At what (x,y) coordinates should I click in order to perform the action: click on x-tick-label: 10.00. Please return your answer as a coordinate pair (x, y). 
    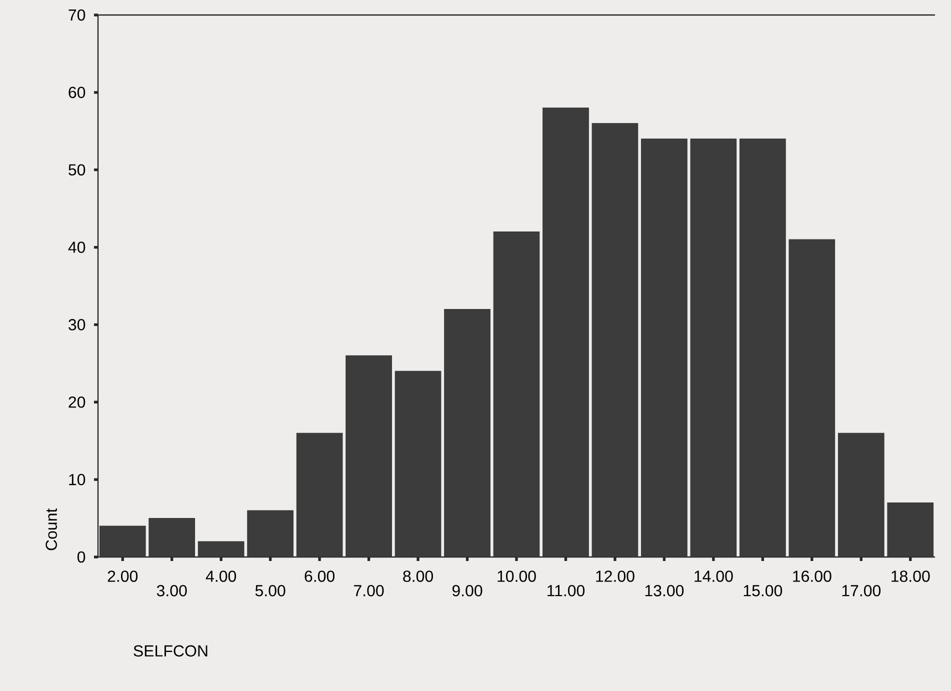
    Looking at the image, I should click on (517, 576).